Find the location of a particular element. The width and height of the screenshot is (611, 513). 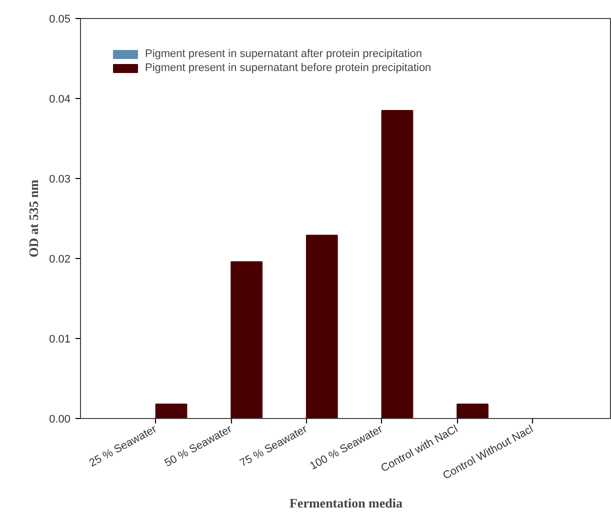

y-tick-label: 0.00 is located at coordinates (60, 420).